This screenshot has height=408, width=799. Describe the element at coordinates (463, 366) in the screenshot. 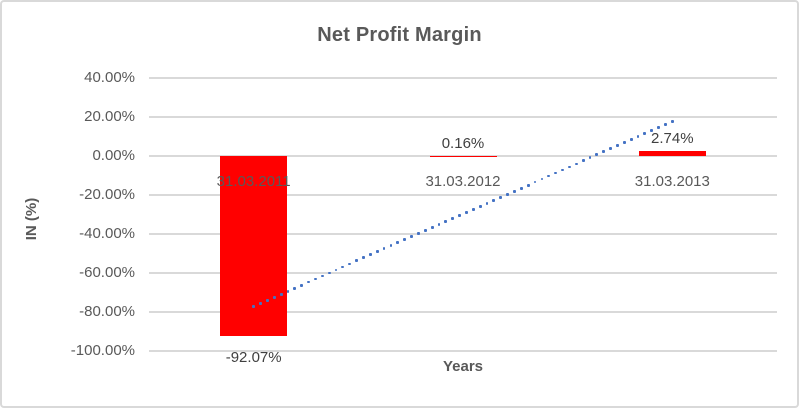

I see `x-axis-title: Years` at that location.